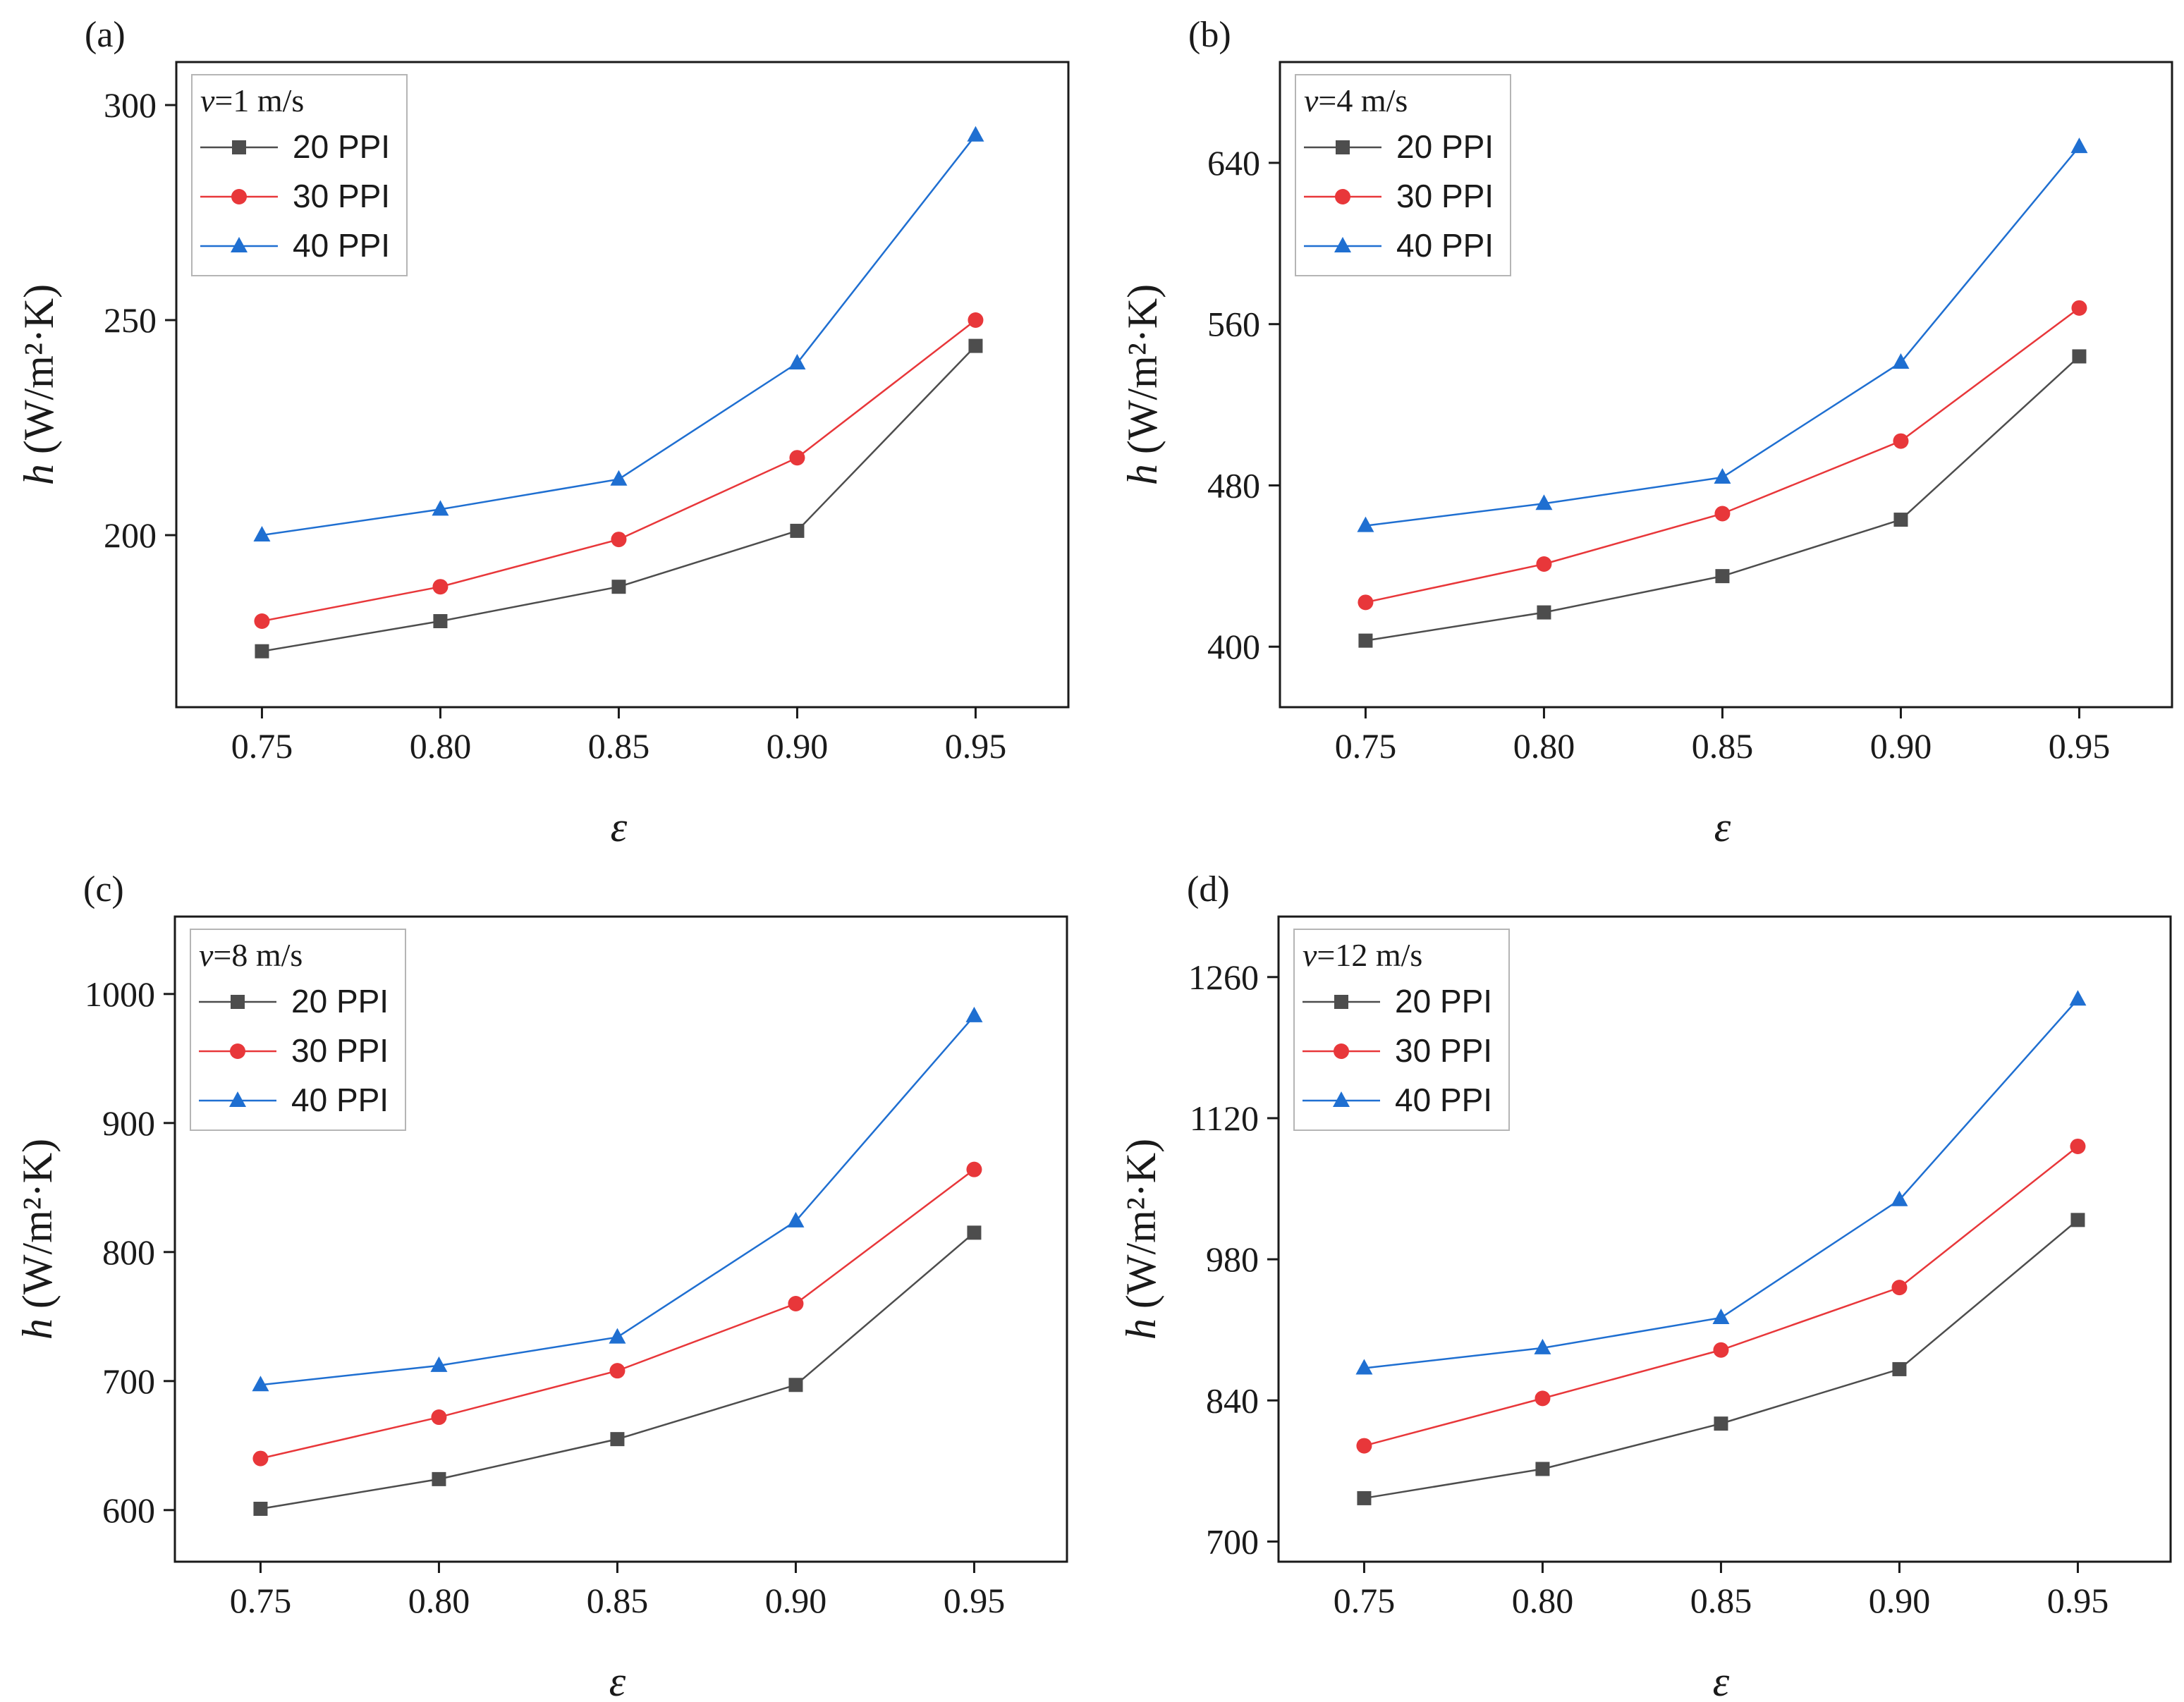  What do you see at coordinates (1142, 474) in the screenshot?
I see `y-axis-symbol: h` at bounding box center [1142, 474].